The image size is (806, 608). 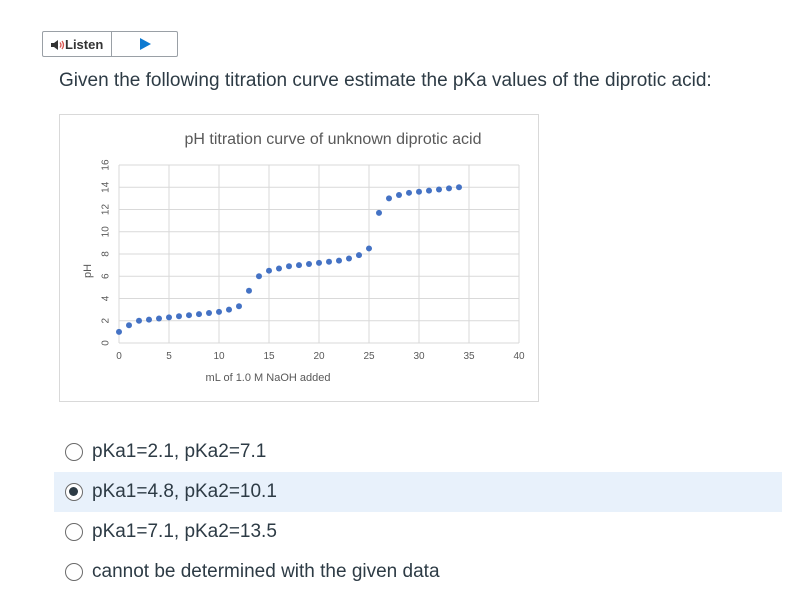 I want to click on x-tick-label: 35, so click(x=469, y=356).